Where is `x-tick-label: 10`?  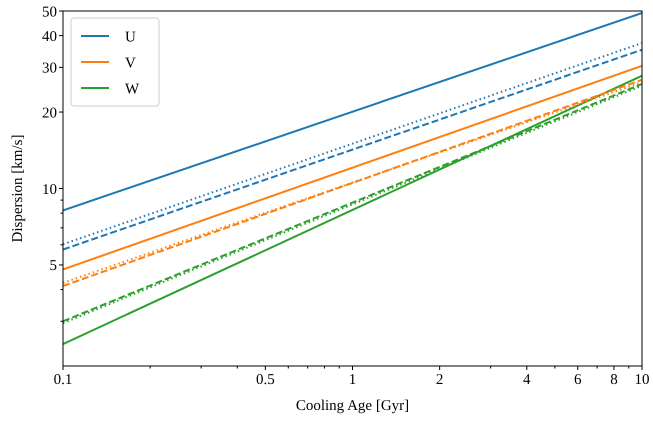
x-tick-label: 10 is located at coordinates (642, 380).